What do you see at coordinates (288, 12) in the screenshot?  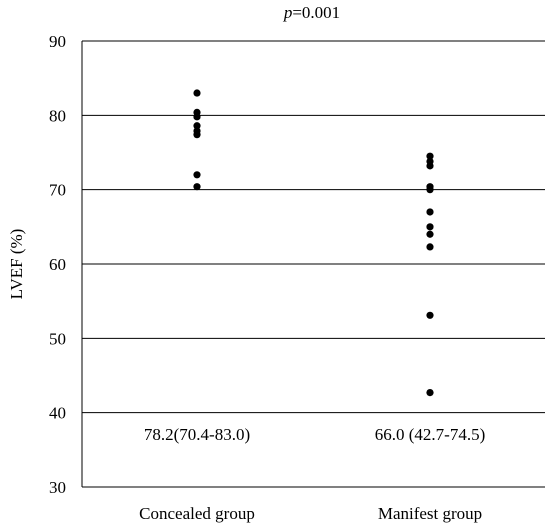 I see `chart-title-italic: p` at bounding box center [288, 12].